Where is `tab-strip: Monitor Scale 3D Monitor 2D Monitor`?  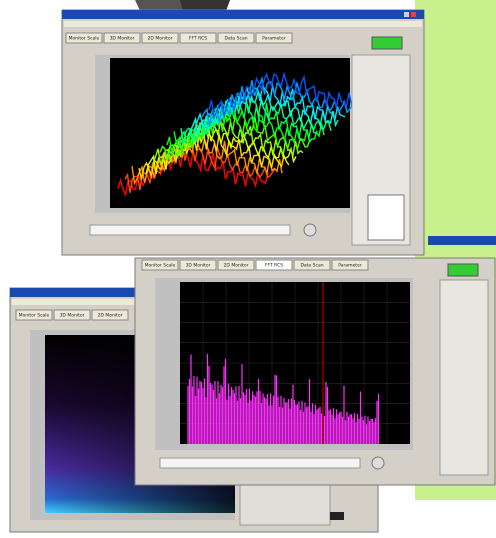 tab-strip: Monitor Scale 3D Monitor 2D Monitor is located at coordinates (72, 315).